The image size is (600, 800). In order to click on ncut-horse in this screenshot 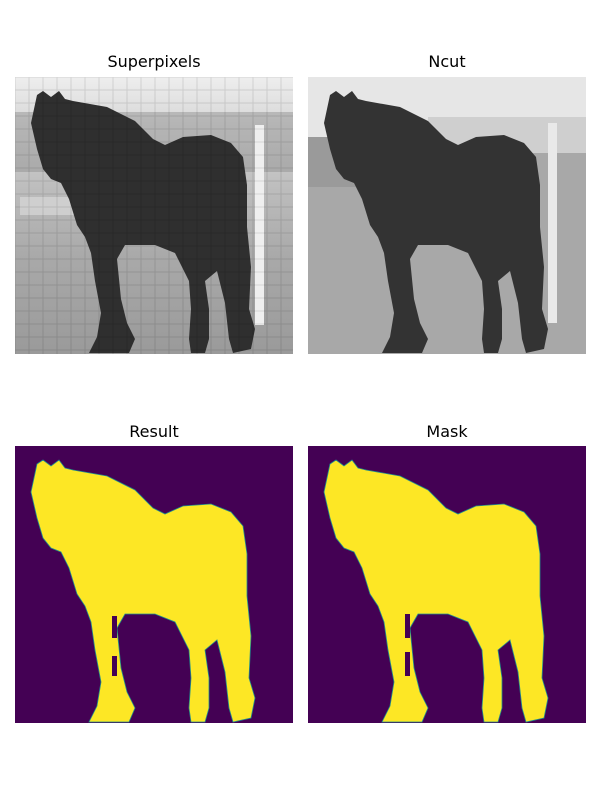, I will do `click(436, 222)`.